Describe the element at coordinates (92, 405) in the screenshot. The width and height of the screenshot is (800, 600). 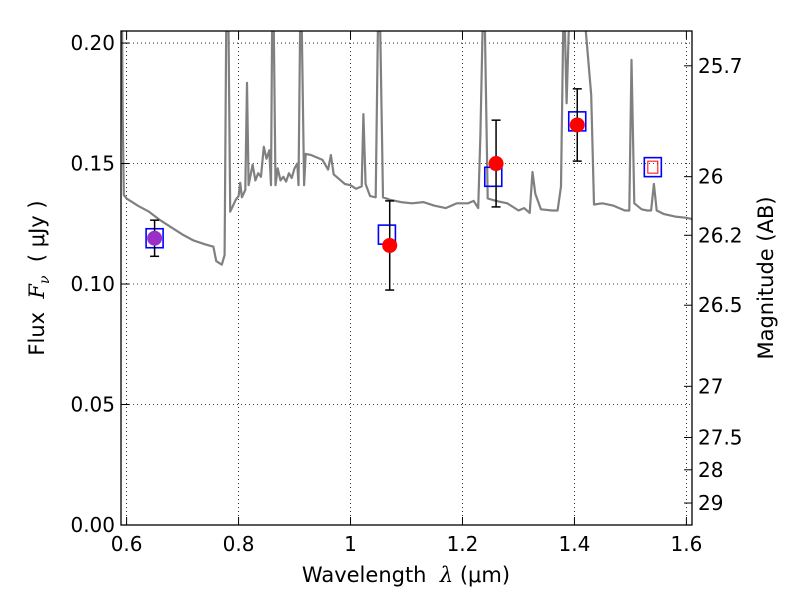
I see `y-tick-label: 0.05` at that location.